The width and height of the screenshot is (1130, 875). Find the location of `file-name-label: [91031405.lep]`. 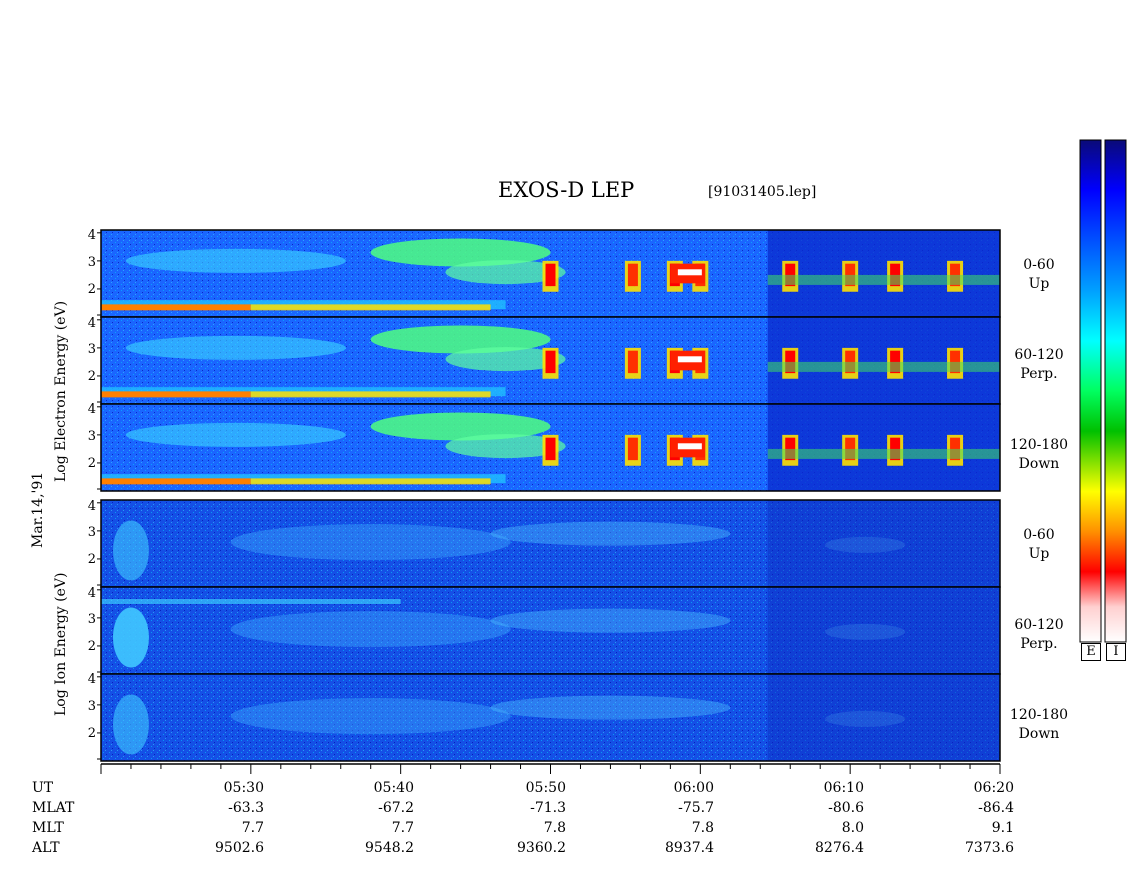

file-name-label: [91031405.lep] is located at coordinates (762, 192).